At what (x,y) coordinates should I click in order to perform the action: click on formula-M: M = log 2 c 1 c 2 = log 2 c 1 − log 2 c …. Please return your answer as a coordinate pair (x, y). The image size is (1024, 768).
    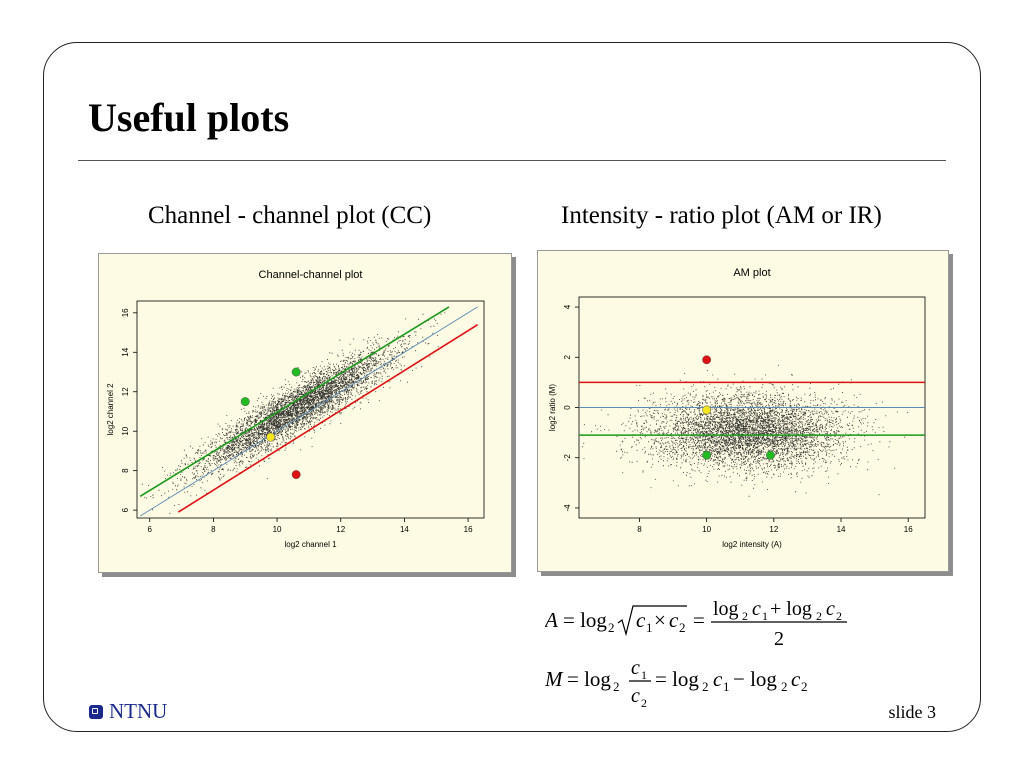
    Looking at the image, I should click on (684, 684).